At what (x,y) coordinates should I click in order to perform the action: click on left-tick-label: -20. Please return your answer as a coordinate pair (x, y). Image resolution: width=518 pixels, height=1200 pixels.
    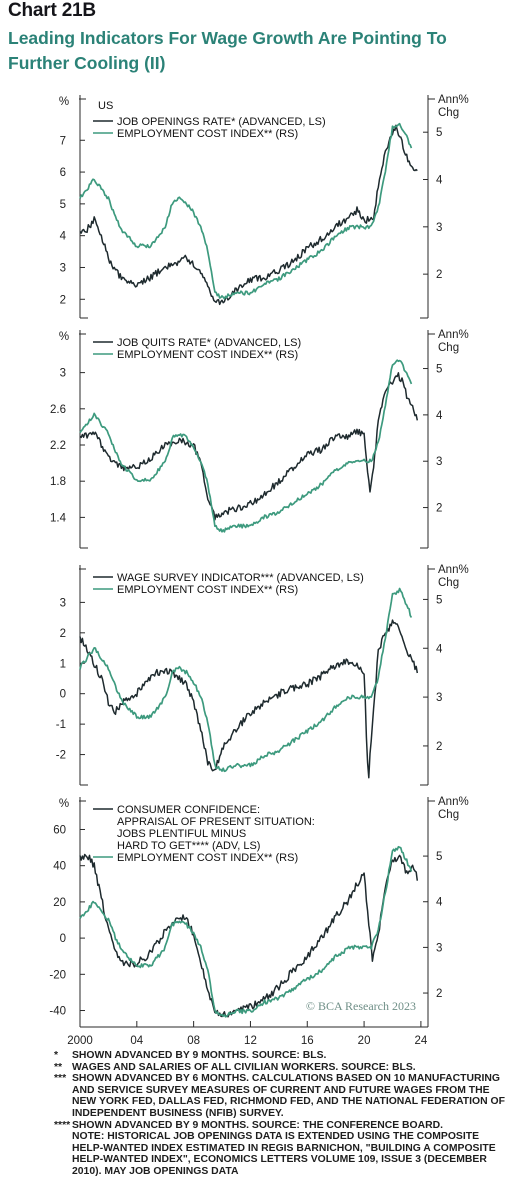
    Looking at the image, I should click on (57, 975).